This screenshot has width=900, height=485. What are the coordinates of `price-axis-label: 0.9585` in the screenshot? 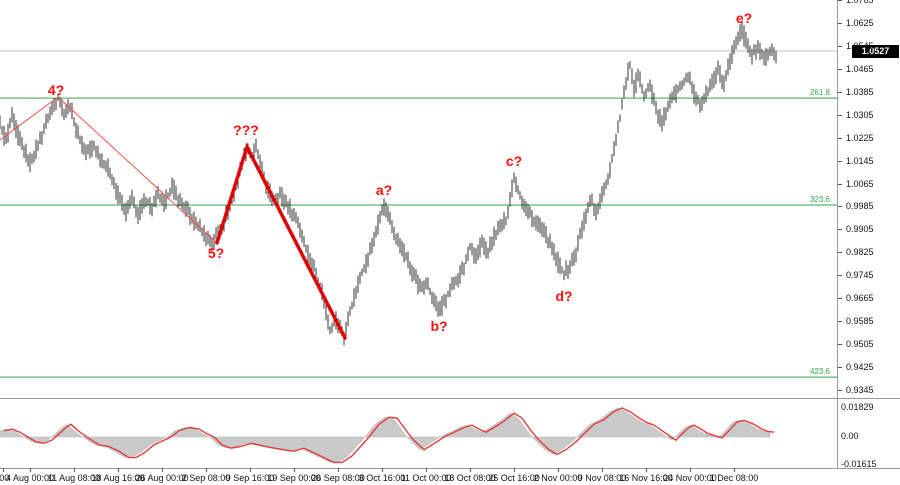 It's located at (860, 321).